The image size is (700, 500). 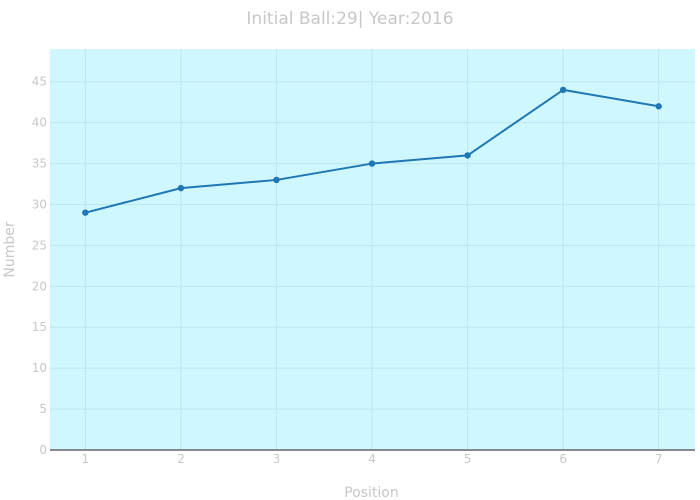 I want to click on x-tick-label: 4, so click(x=372, y=459).